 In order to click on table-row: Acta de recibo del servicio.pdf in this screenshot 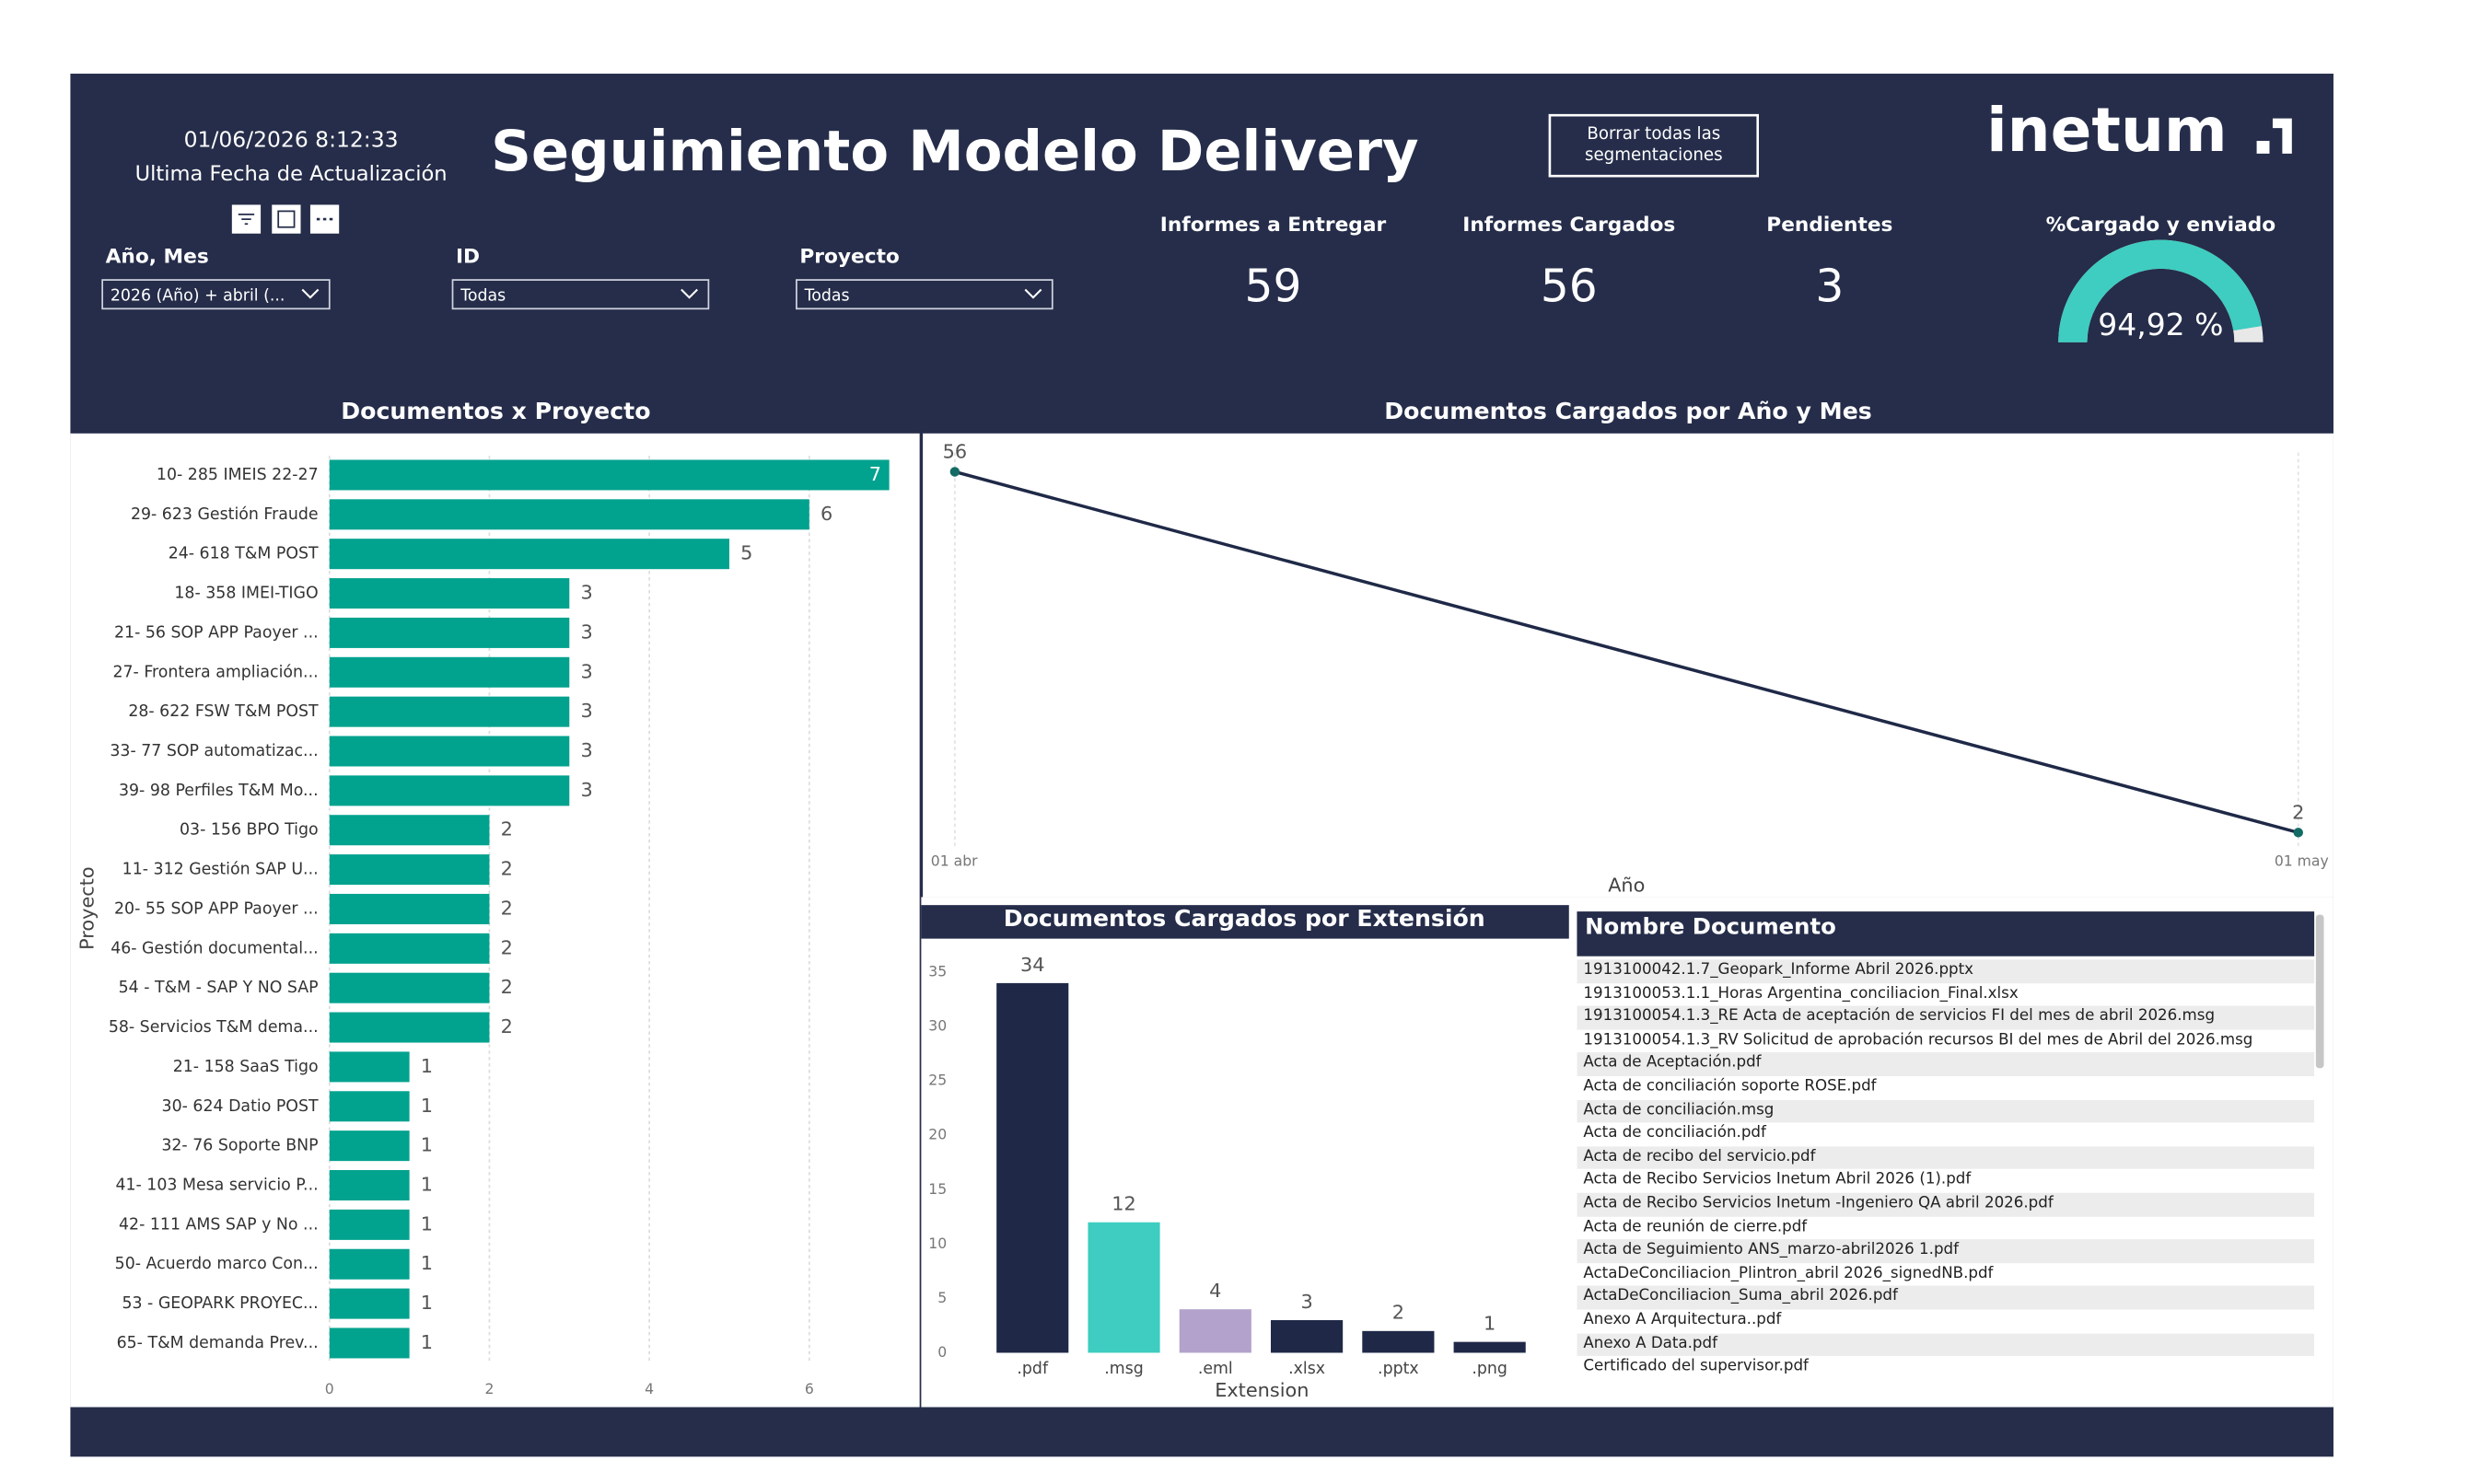, I will do `click(1946, 1157)`.